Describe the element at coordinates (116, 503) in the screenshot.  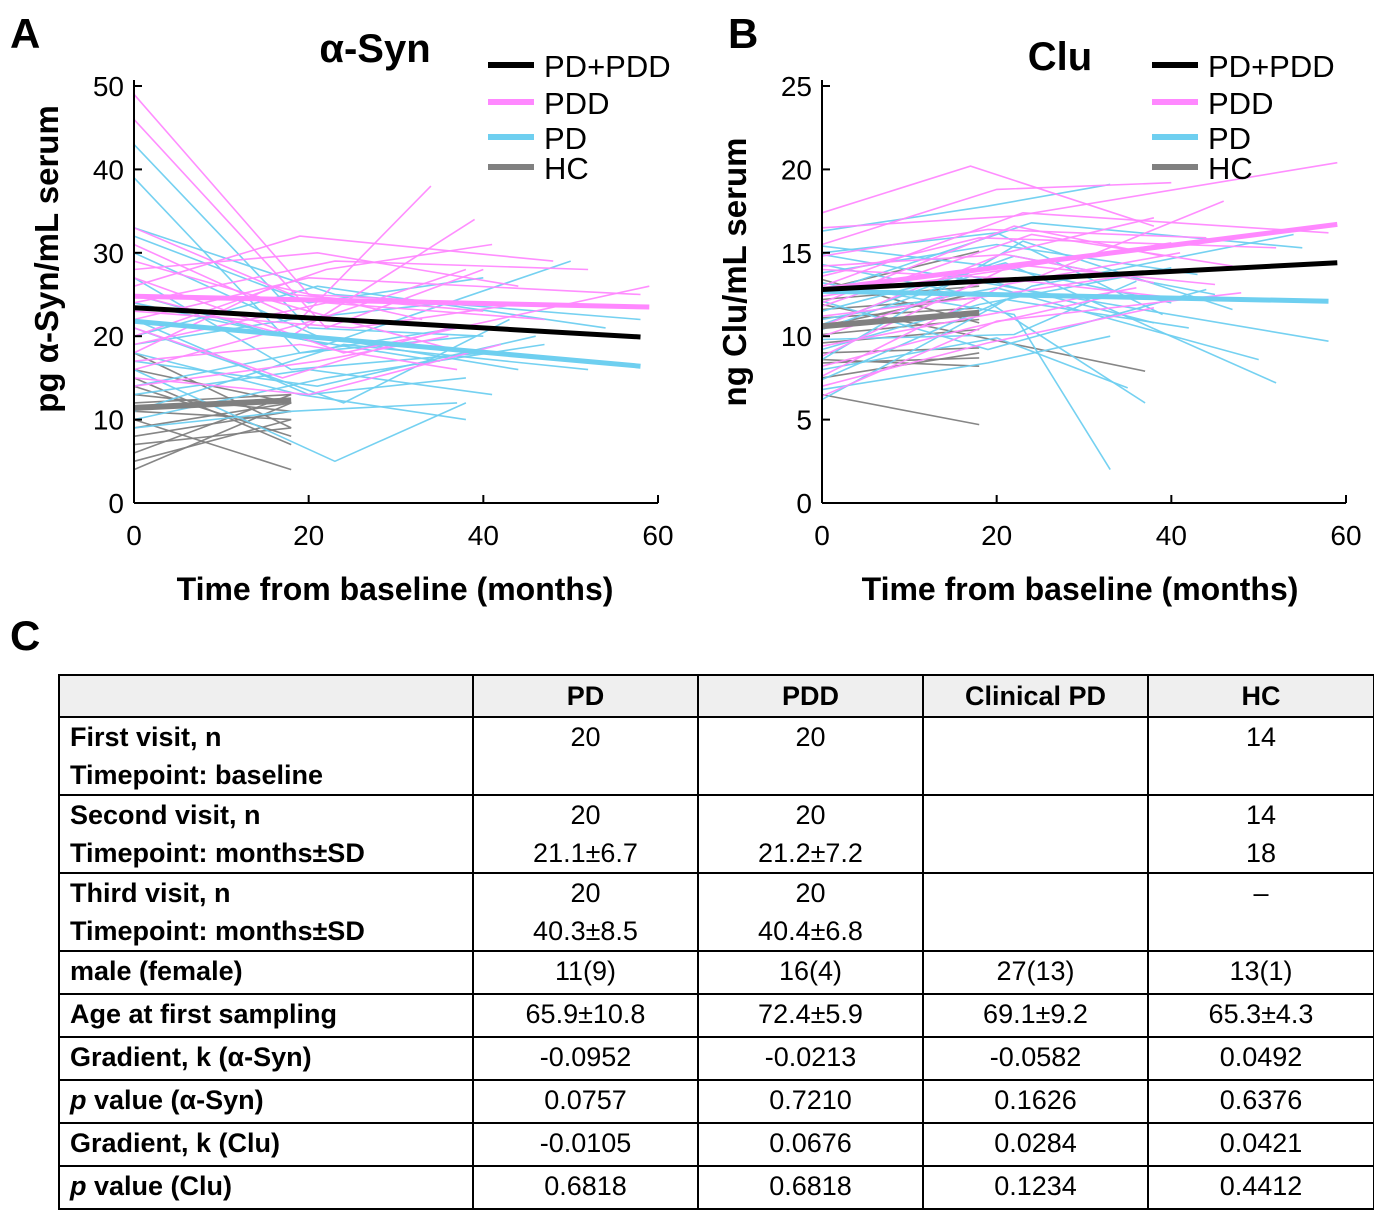
I see `y-tick-label: 0` at that location.